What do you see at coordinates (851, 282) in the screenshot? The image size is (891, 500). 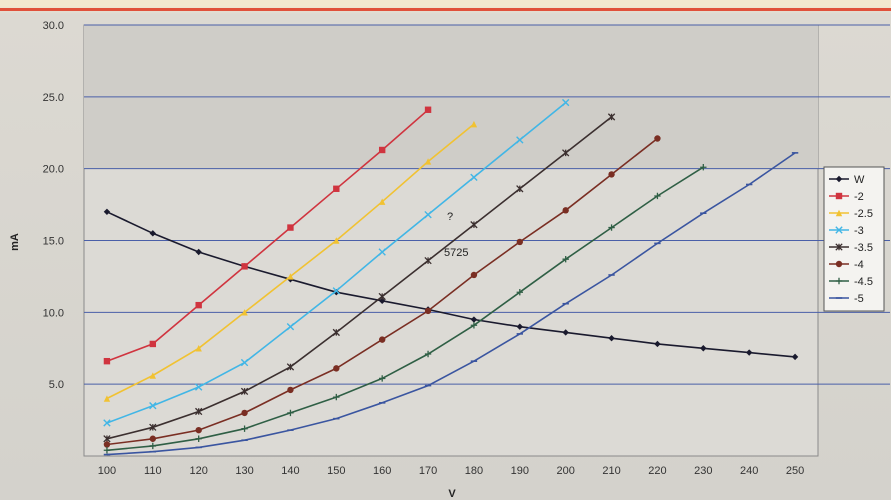 I see `legend-item: -4.5` at bounding box center [851, 282].